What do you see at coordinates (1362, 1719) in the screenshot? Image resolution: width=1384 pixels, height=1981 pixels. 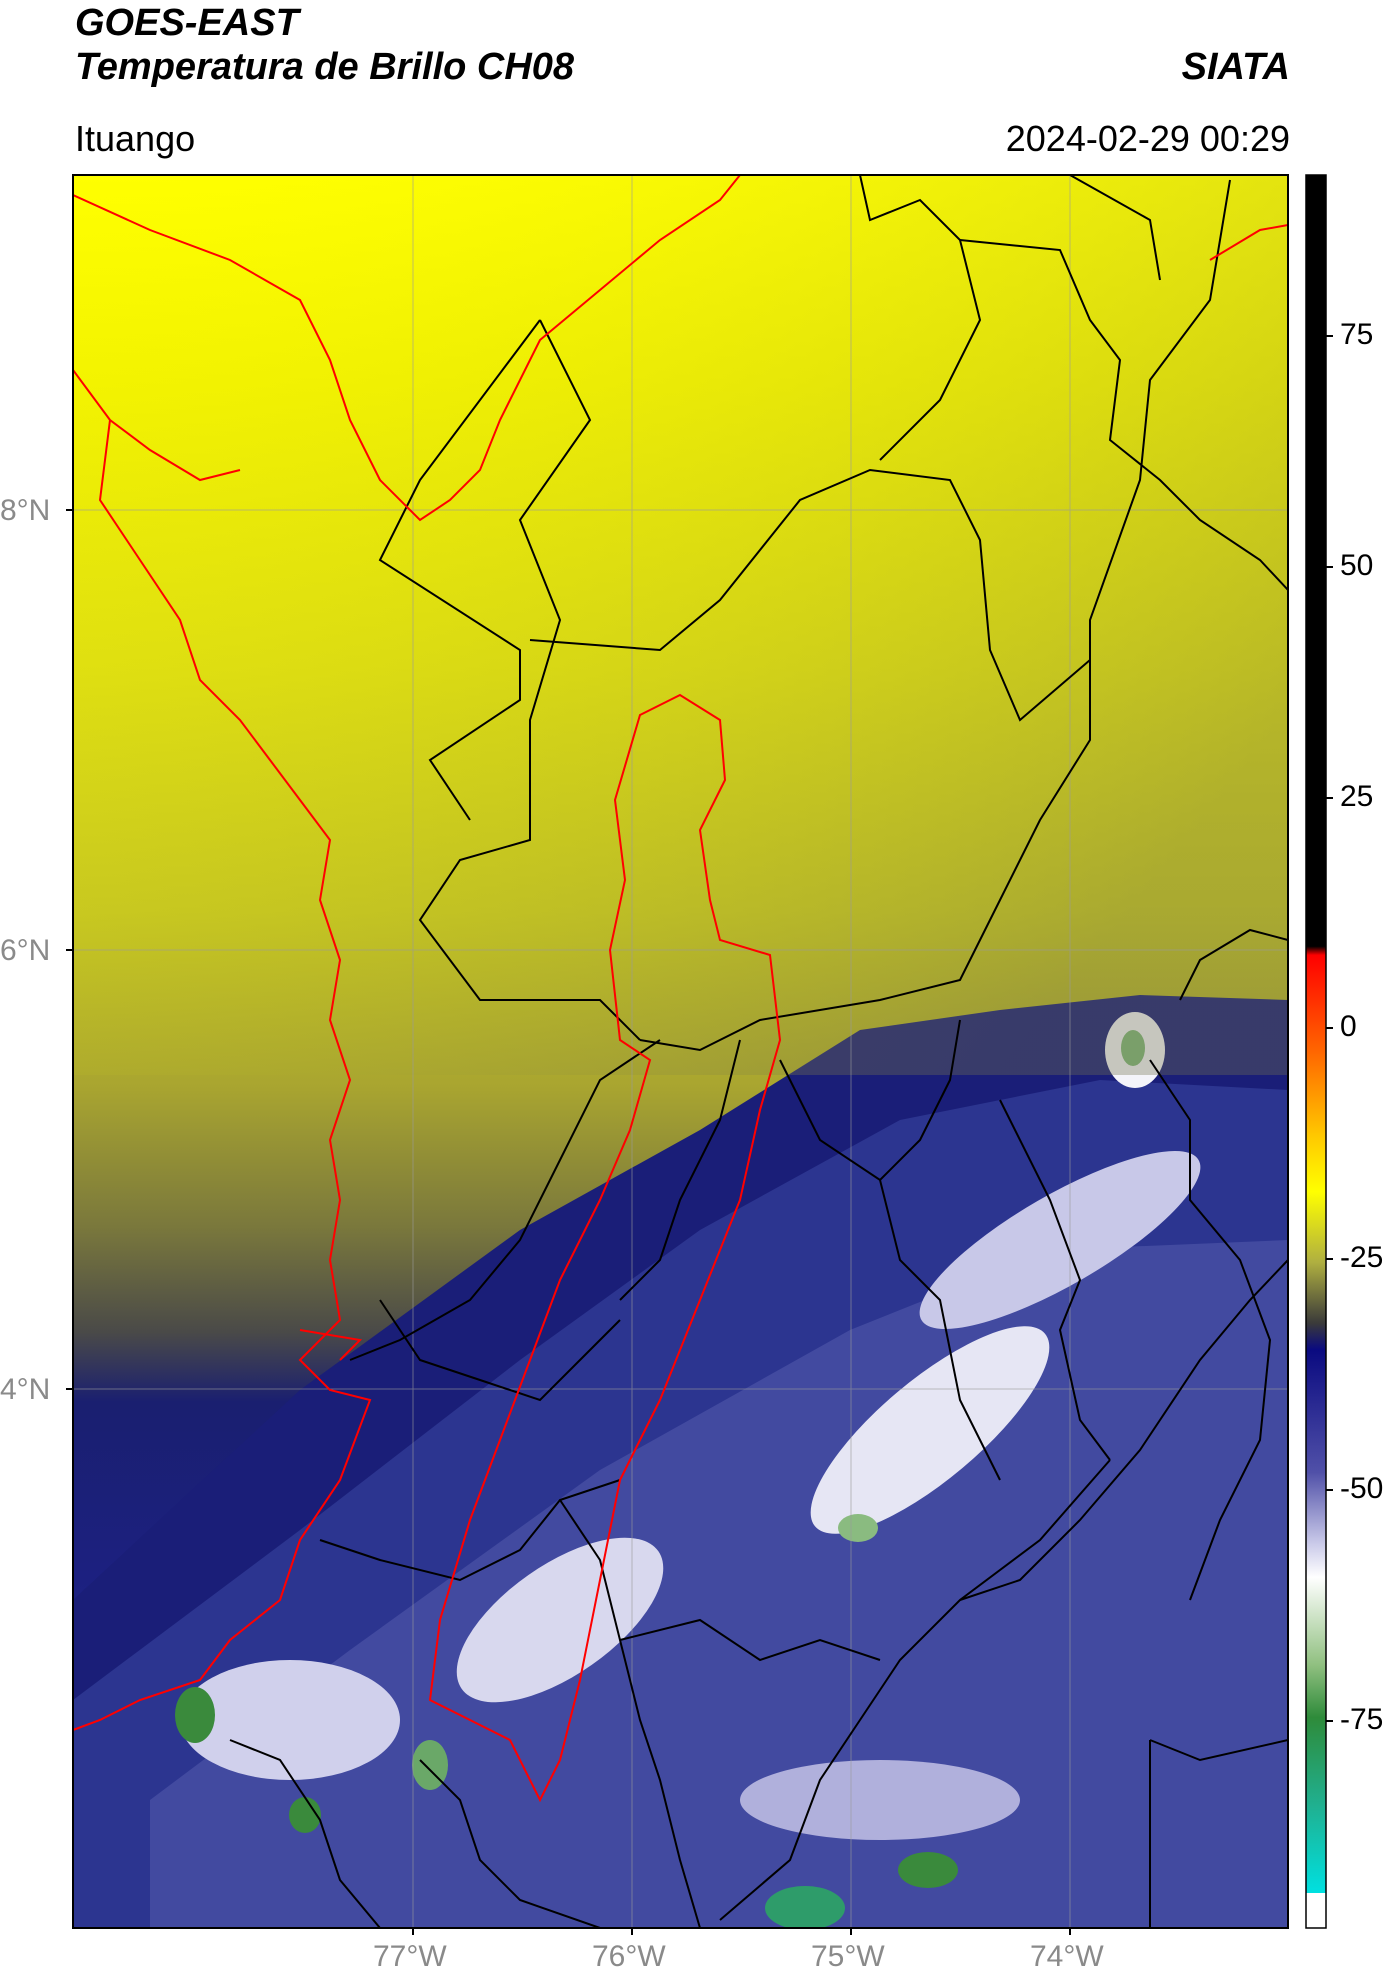 I see `colorbar-tick-minus75: -75` at bounding box center [1362, 1719].